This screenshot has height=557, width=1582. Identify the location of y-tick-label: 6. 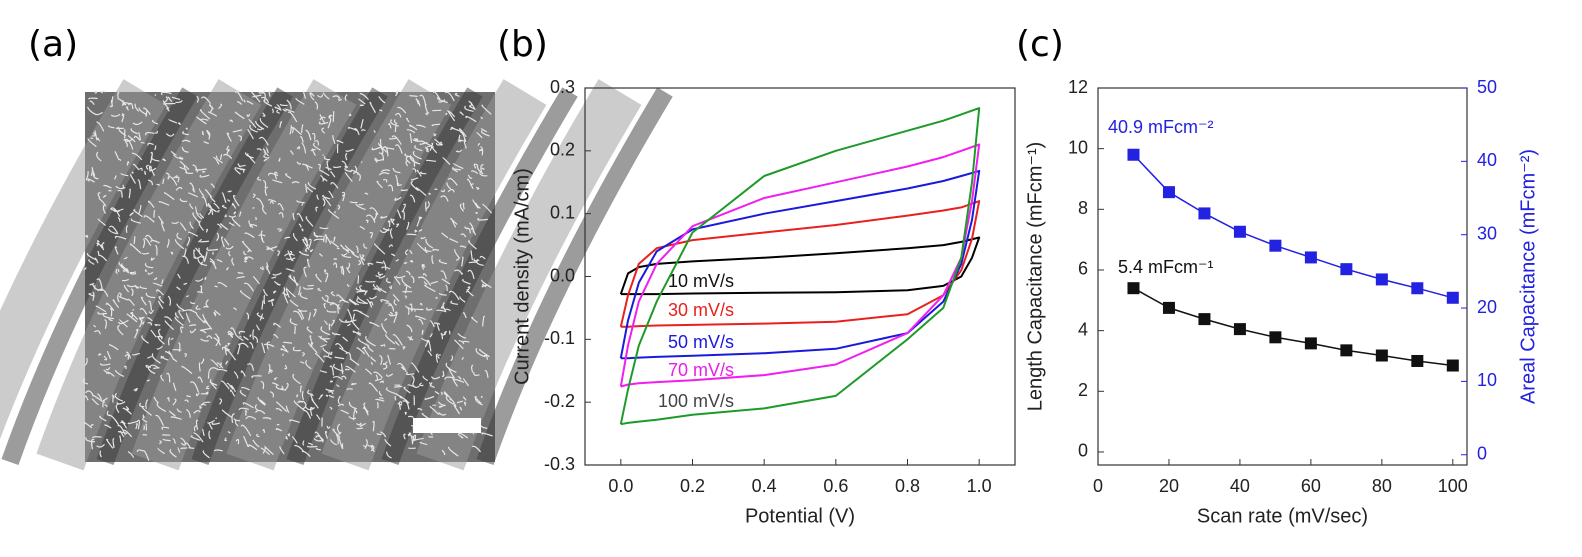
(1083, 269).